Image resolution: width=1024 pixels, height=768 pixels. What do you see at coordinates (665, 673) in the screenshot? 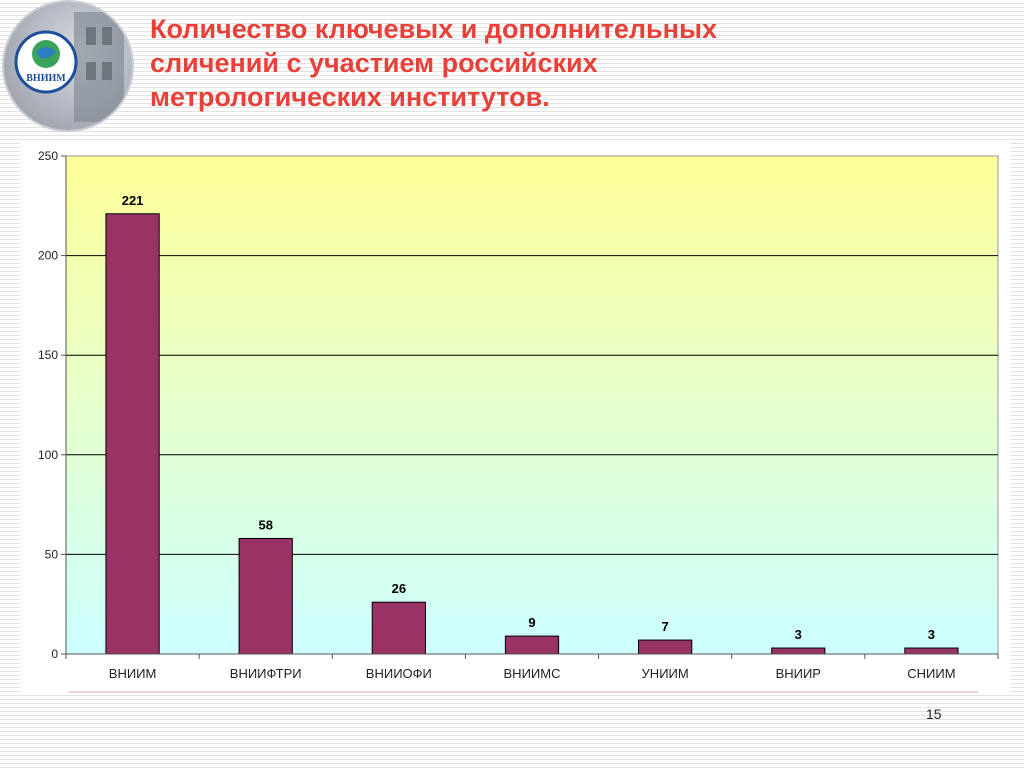
I see `x-tick-label: УНИИМ` at bounding box center [665, 673].